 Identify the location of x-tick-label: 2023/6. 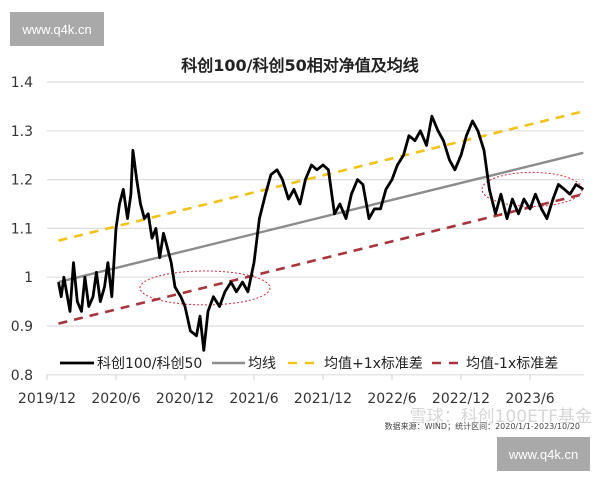
(529, 399).